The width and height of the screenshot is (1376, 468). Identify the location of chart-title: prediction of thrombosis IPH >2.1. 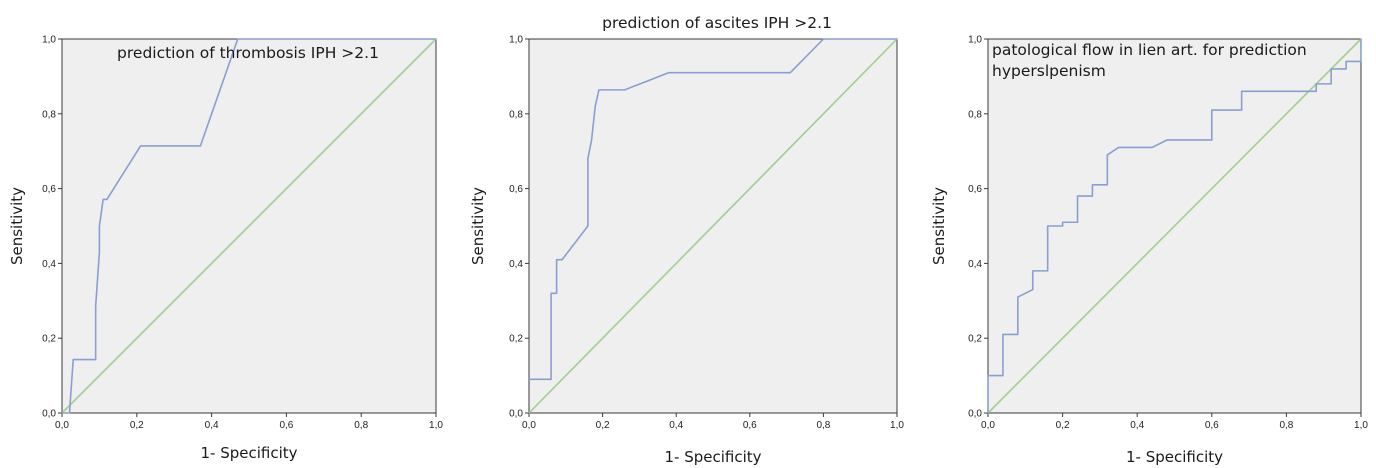
(248, 53).